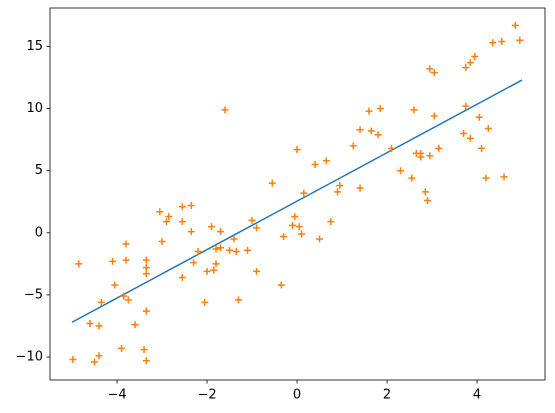 The image size is (555, 413). I want to click on x-tick-label: 2, so click(387, 395).